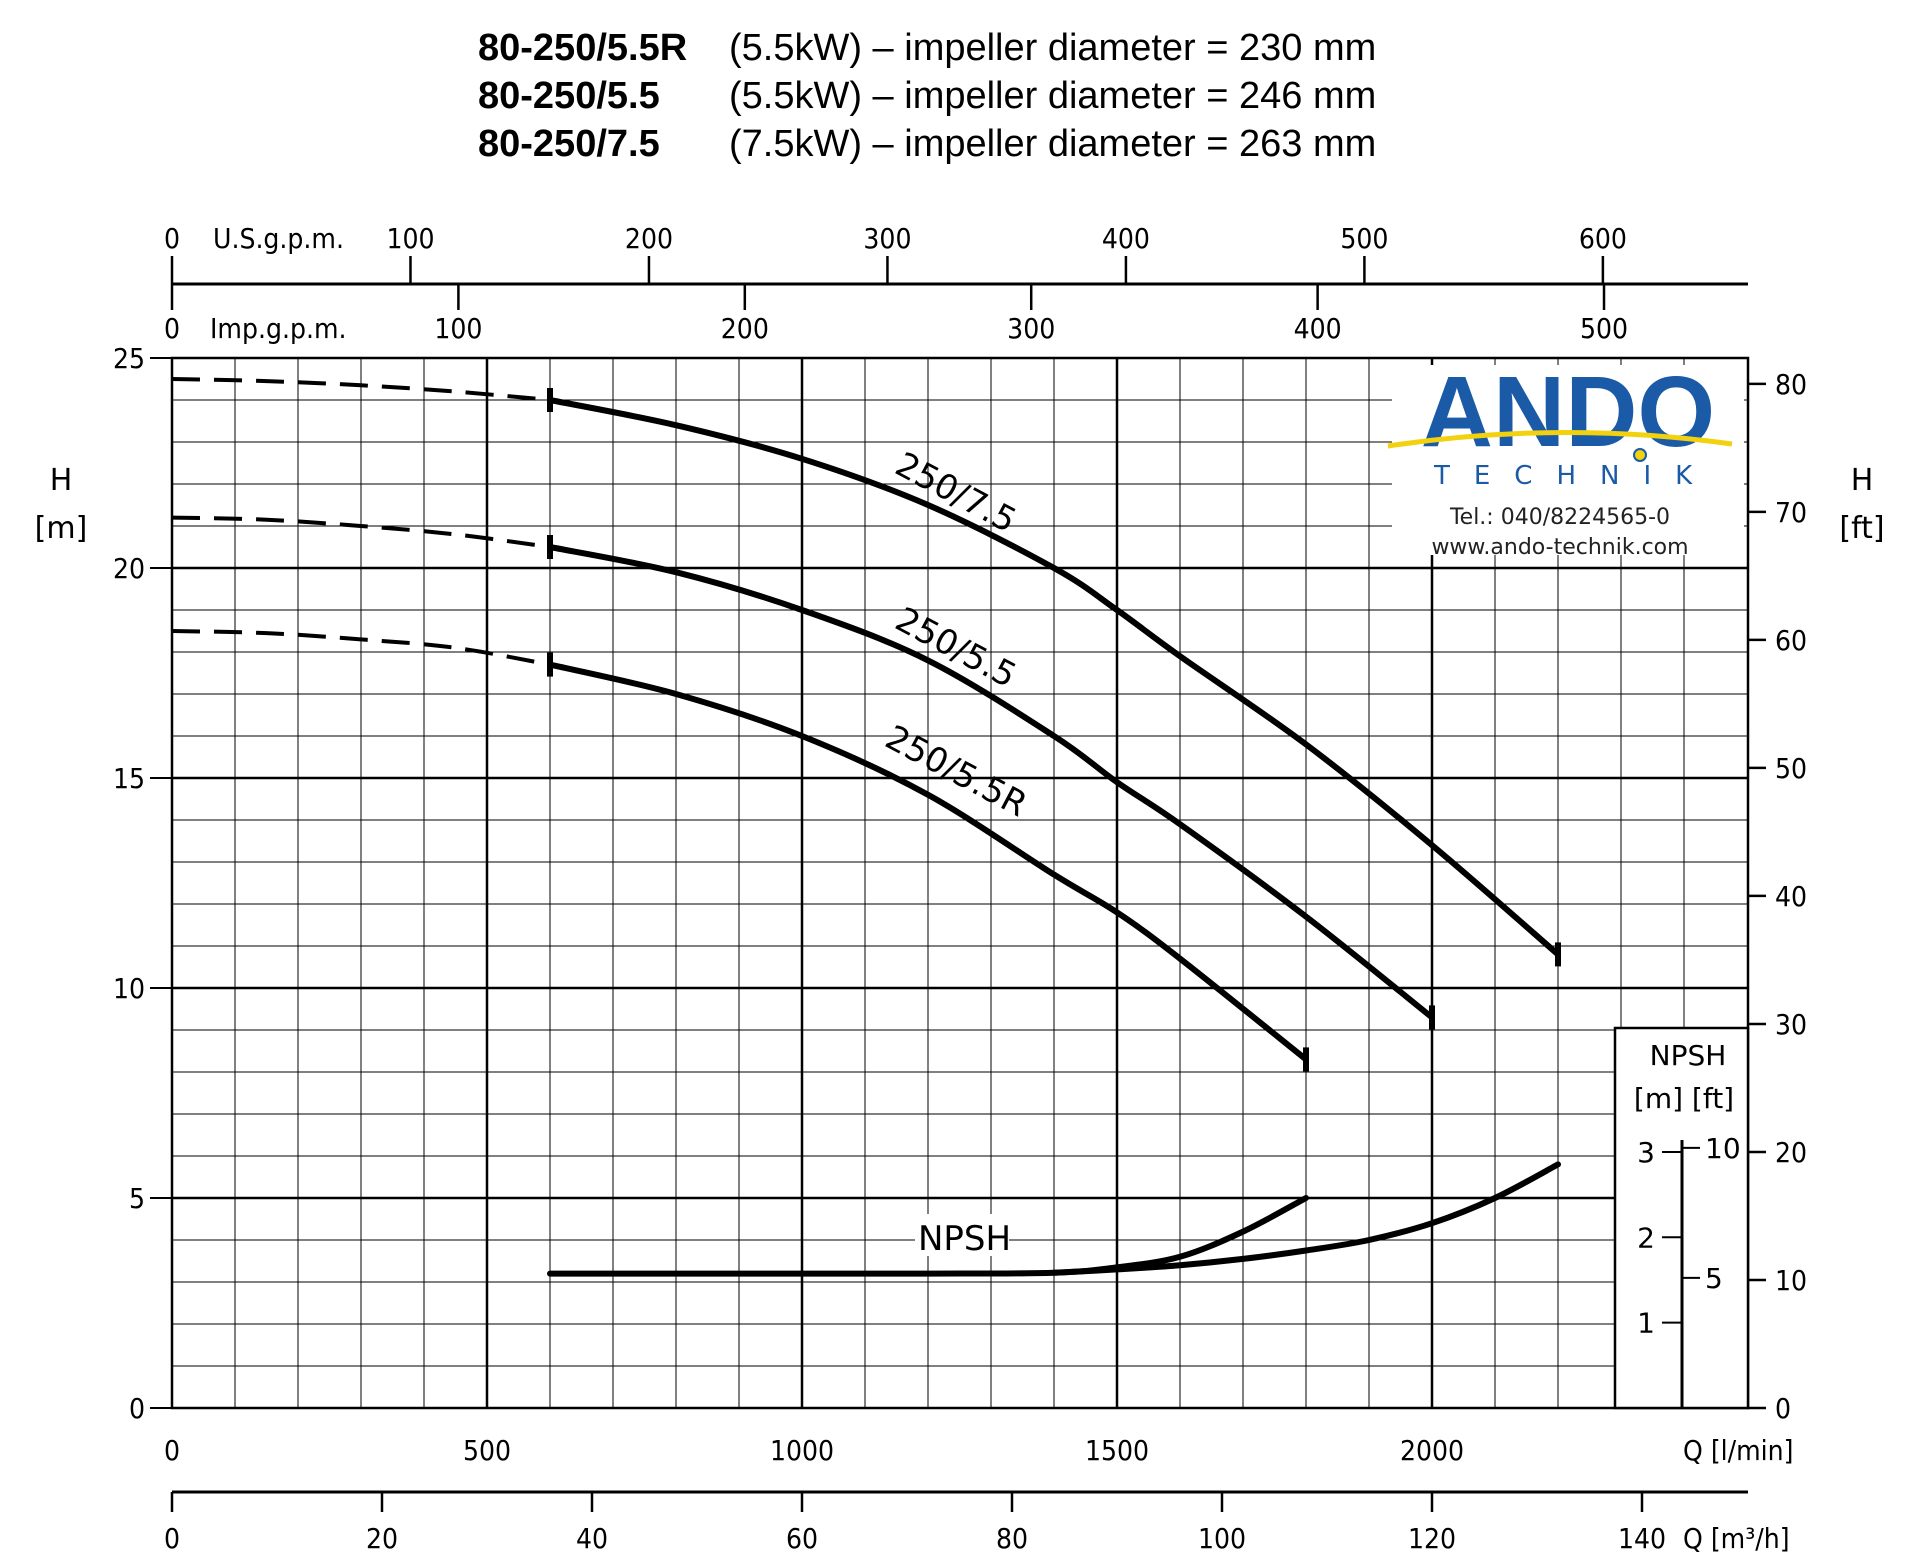  I want to click on top1-tick-label: 600, so click(1603, 238).